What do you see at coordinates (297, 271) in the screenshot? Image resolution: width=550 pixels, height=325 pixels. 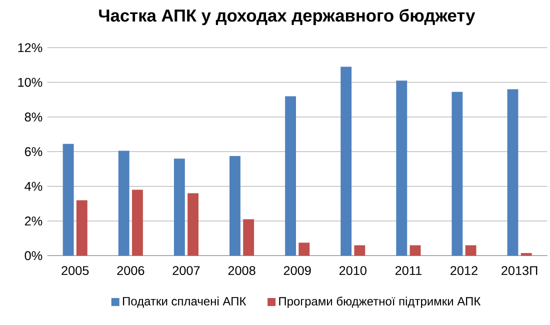 I see `x-tick-label: 2009` at bounding box center [297, 271].